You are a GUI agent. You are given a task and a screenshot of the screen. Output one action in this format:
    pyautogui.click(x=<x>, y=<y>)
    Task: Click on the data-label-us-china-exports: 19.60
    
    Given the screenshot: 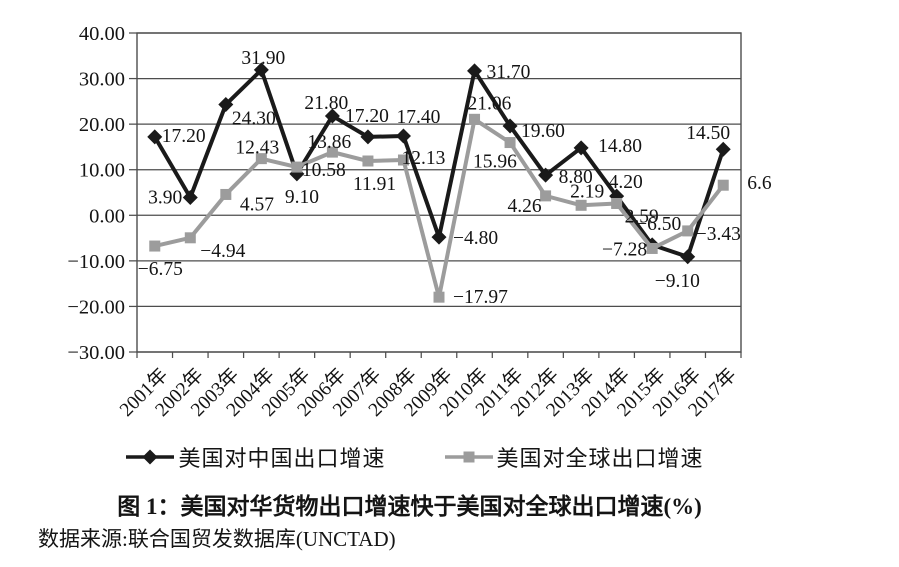 What is the action you would take?
    pyautogui.click(x=543, y=131)
    